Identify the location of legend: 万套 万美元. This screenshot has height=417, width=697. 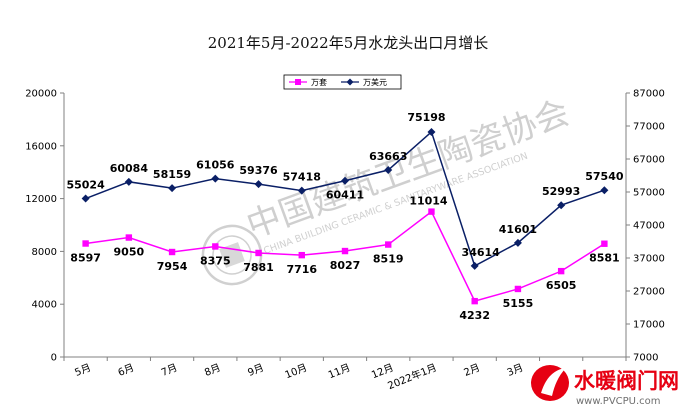
(342, 82).